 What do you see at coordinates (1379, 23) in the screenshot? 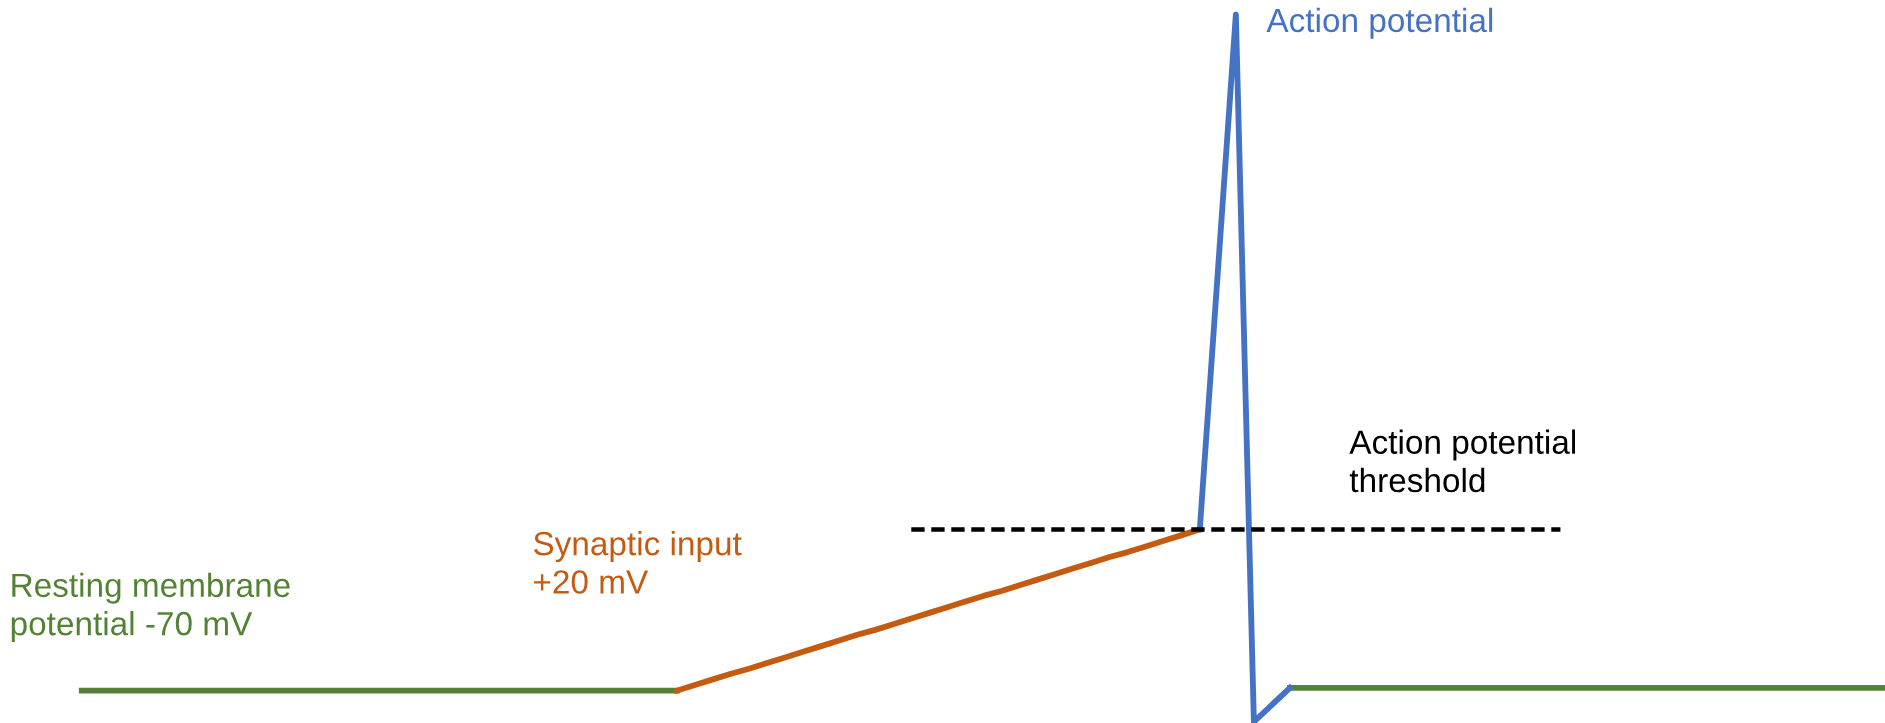
I see `series-label: Action potential` at bounding box center [1379, 23].